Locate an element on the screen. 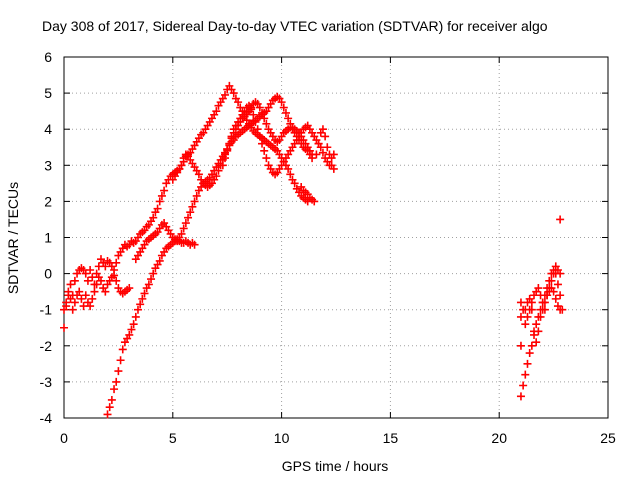  y-tick-label: 4 is located at coordinates (48, 129).